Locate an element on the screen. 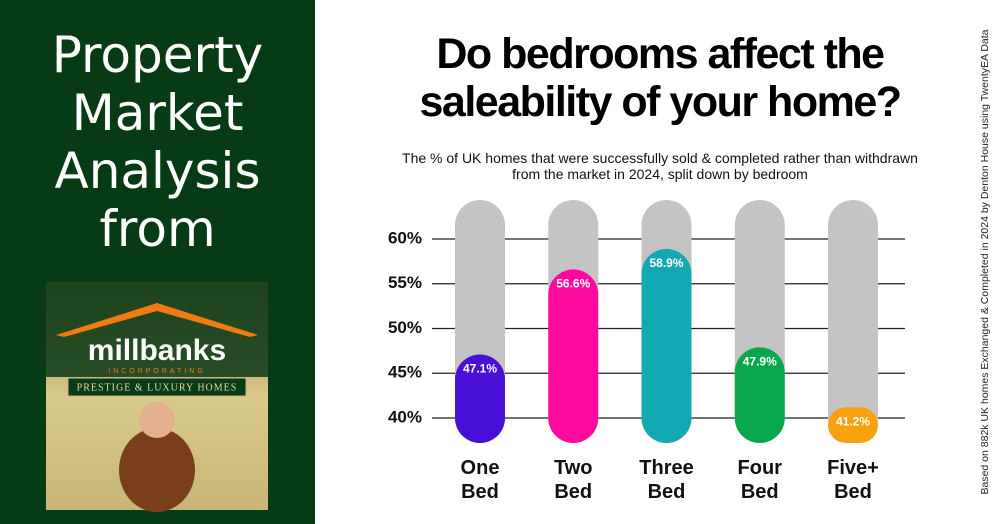  y-tick-label: 50% is located at coordinates (405, 327).